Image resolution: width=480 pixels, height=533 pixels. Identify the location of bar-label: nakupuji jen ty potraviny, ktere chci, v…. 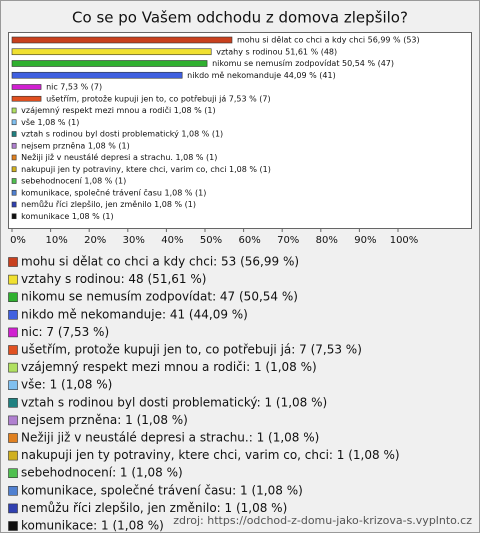
(146, 169).